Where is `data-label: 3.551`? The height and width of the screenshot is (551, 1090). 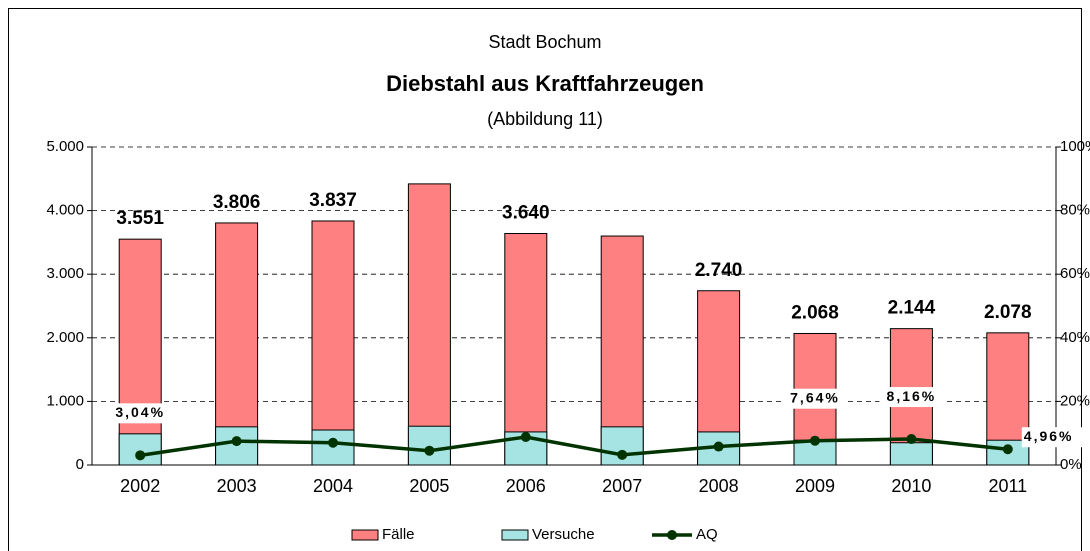
data-label: 3.551 is located at coordinates (140, 218).